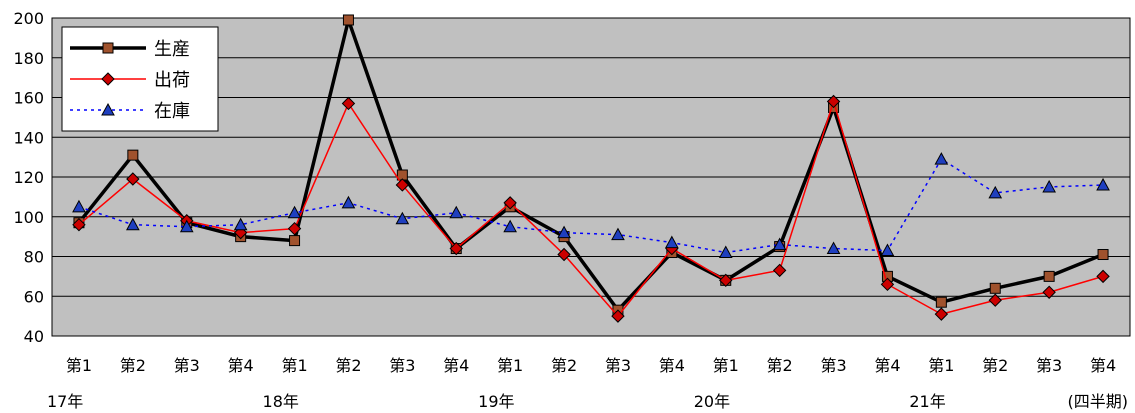 Image resolution: width=1135 pixels, height=413 pixels. What do you see at coordinates (34, 257) in the screenshot?
I see `y-tick-label: 80` at bounding box center [34, 257].